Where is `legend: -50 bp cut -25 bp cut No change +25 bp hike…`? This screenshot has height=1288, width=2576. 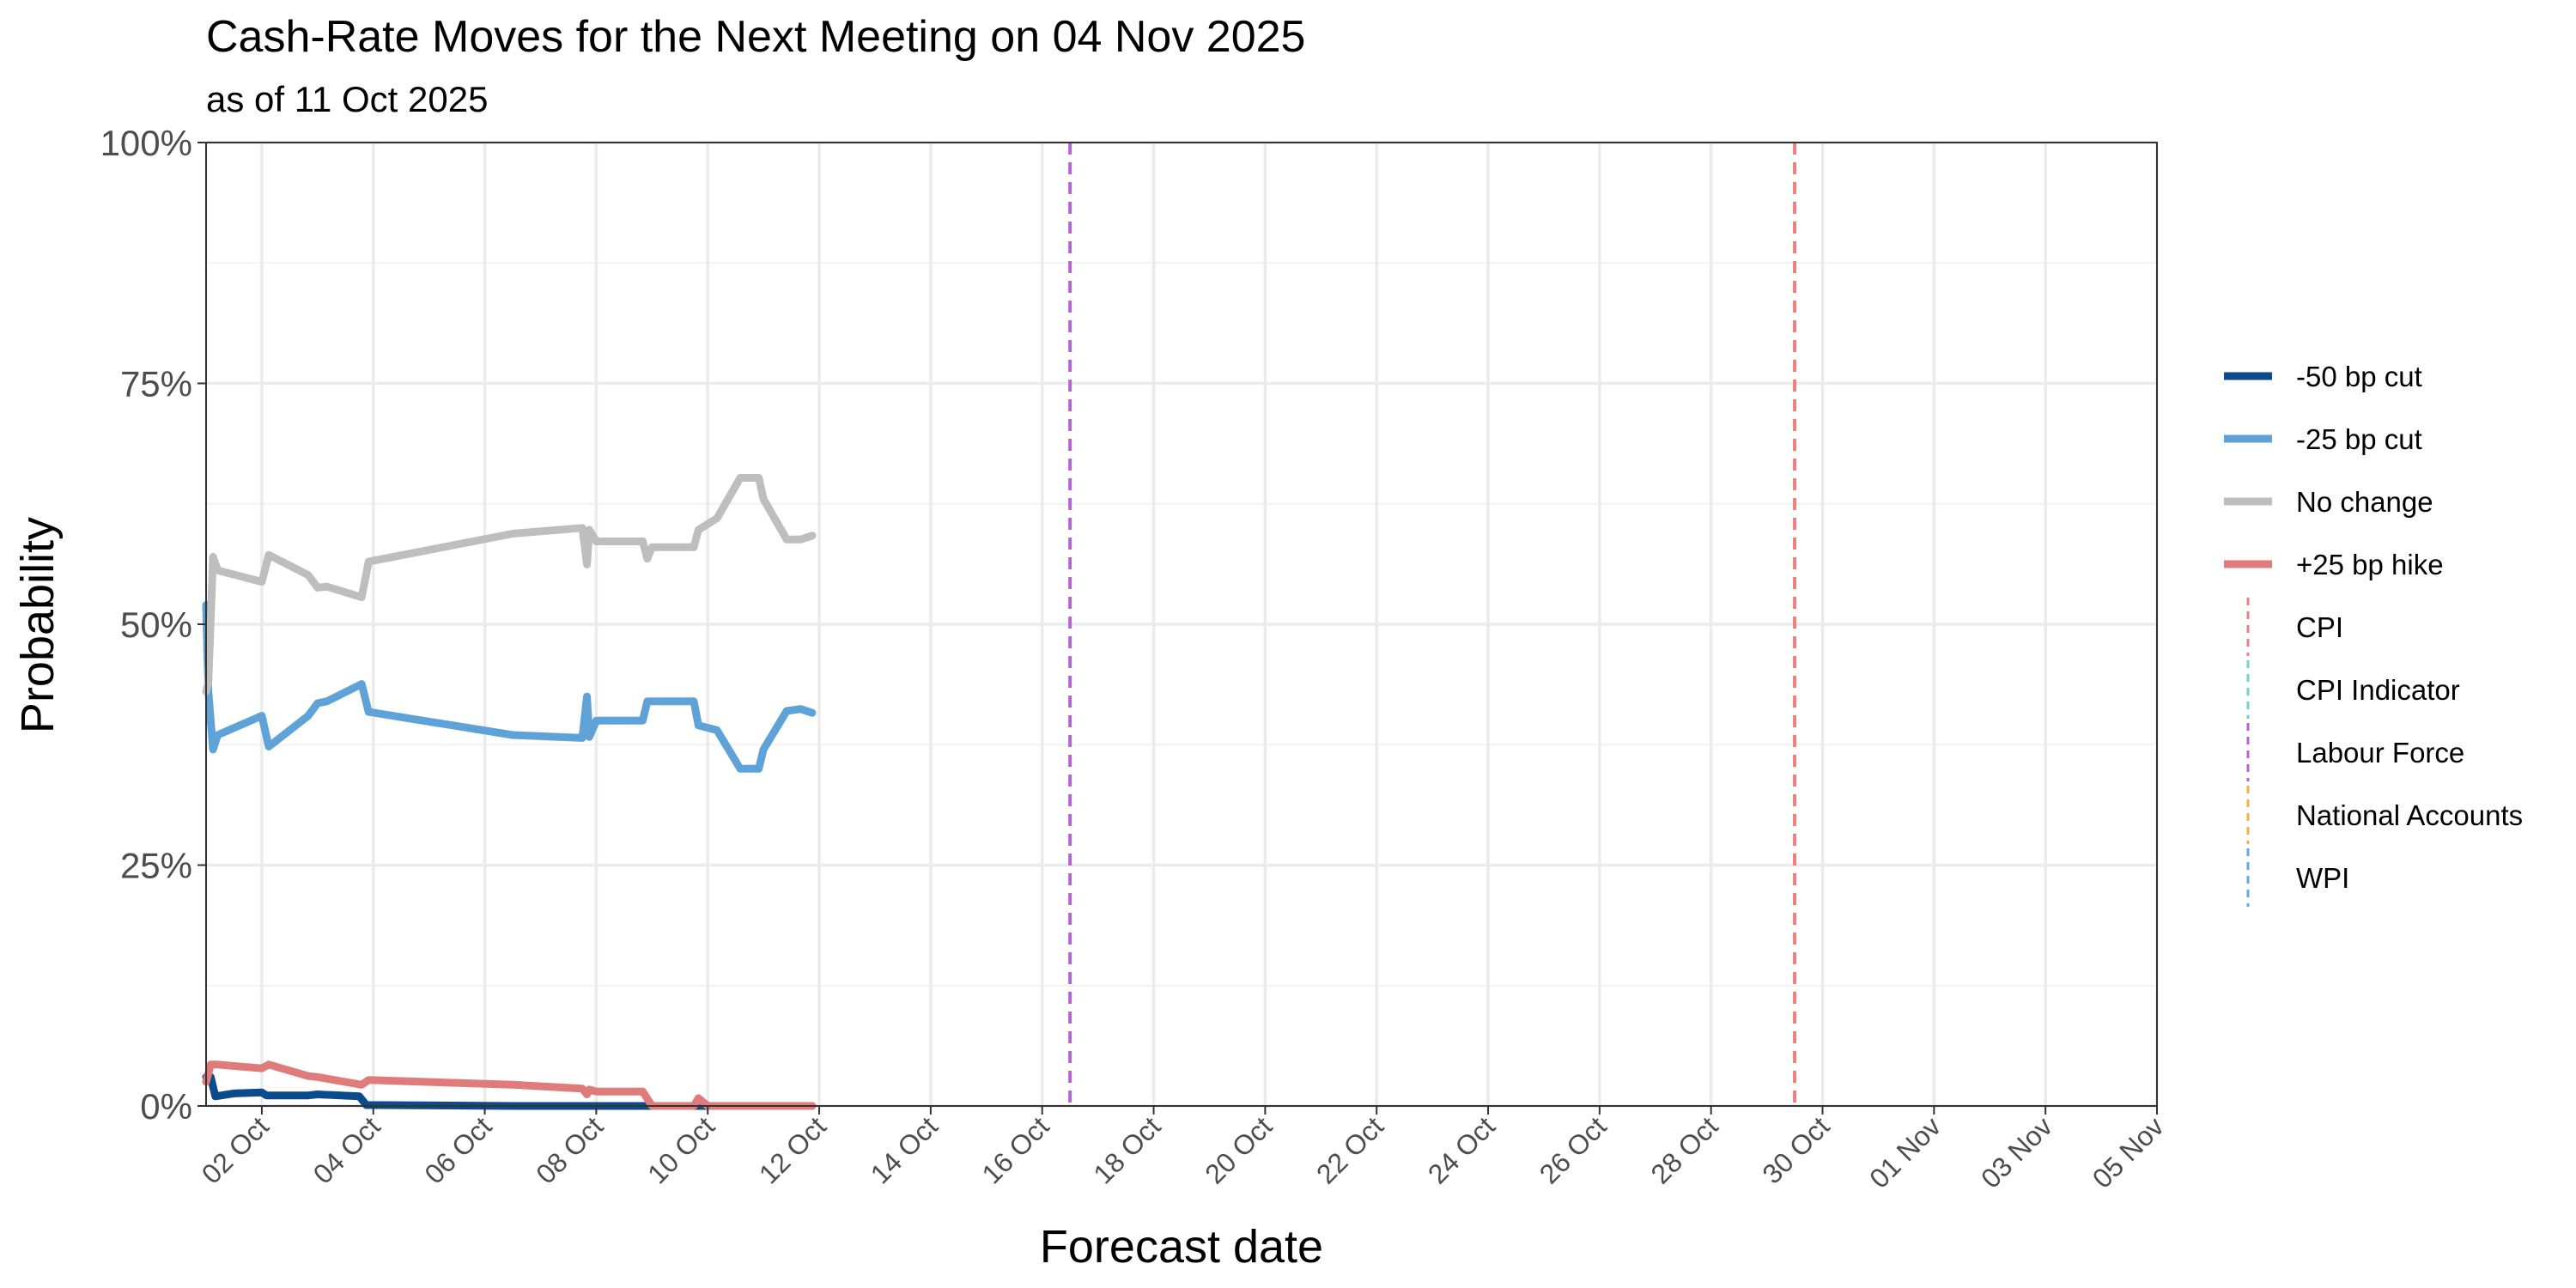
legend: -50 bp cut -25 bp cut No change +25 bp hike… is located at coordinates (2374, 634).